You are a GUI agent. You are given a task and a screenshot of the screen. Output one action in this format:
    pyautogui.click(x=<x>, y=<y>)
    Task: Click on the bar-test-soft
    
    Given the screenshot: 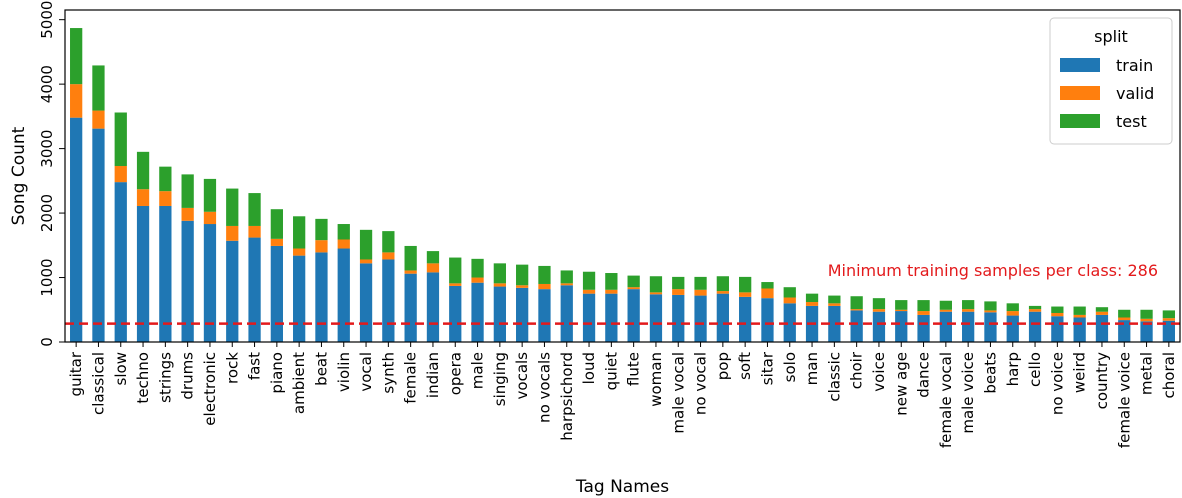 What is the action you would take?
    pyautogui.click(x=745, y=284)
    